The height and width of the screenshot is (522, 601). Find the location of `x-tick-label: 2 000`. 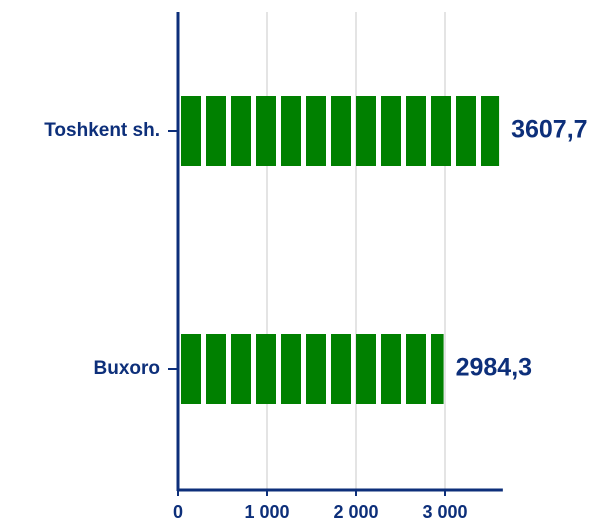

x-tick-label: 2 000 is located at coordinates (355, 512).